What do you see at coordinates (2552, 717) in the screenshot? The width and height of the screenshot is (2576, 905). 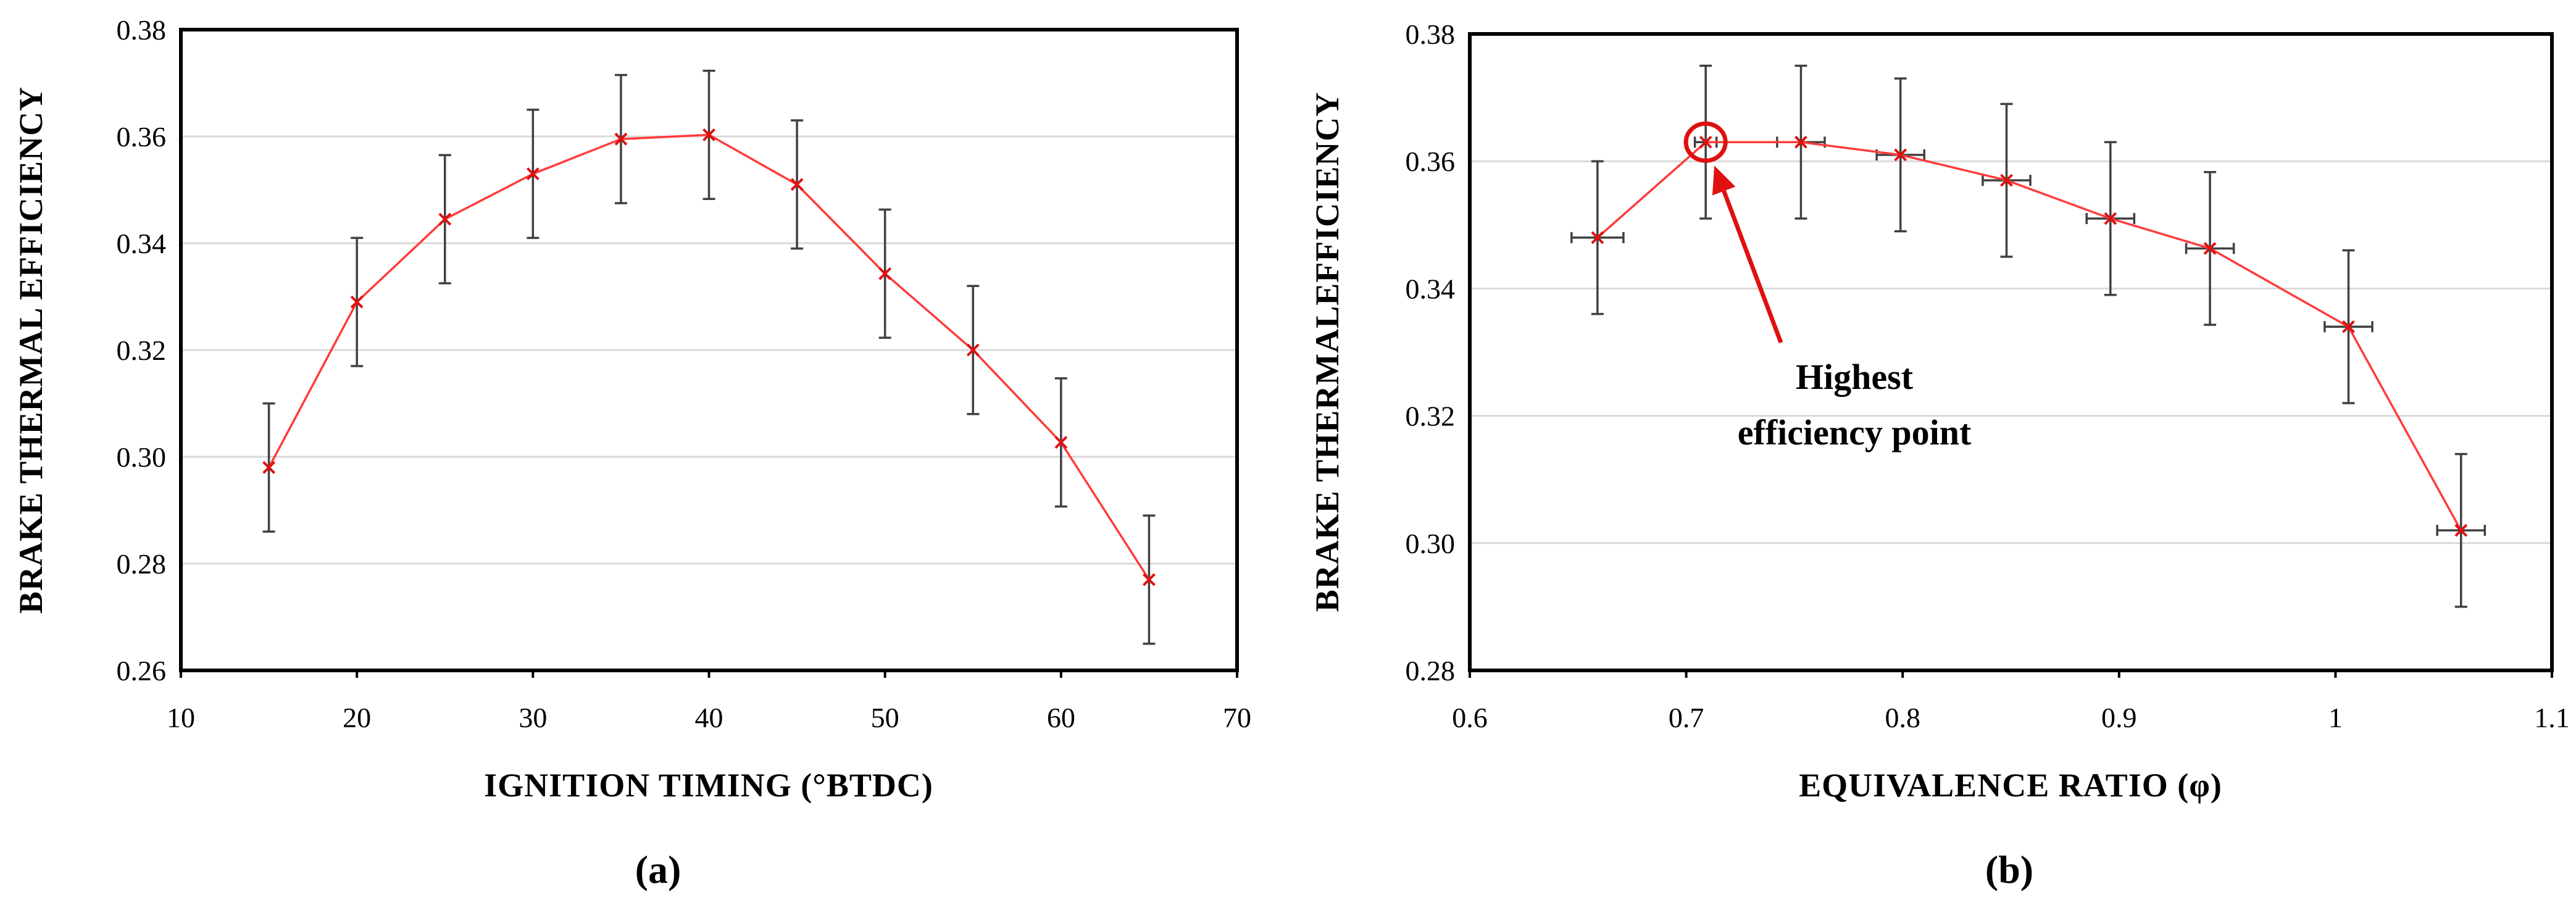 I see `x-tick-label: 1.1` at bounding box center [2552, 717].